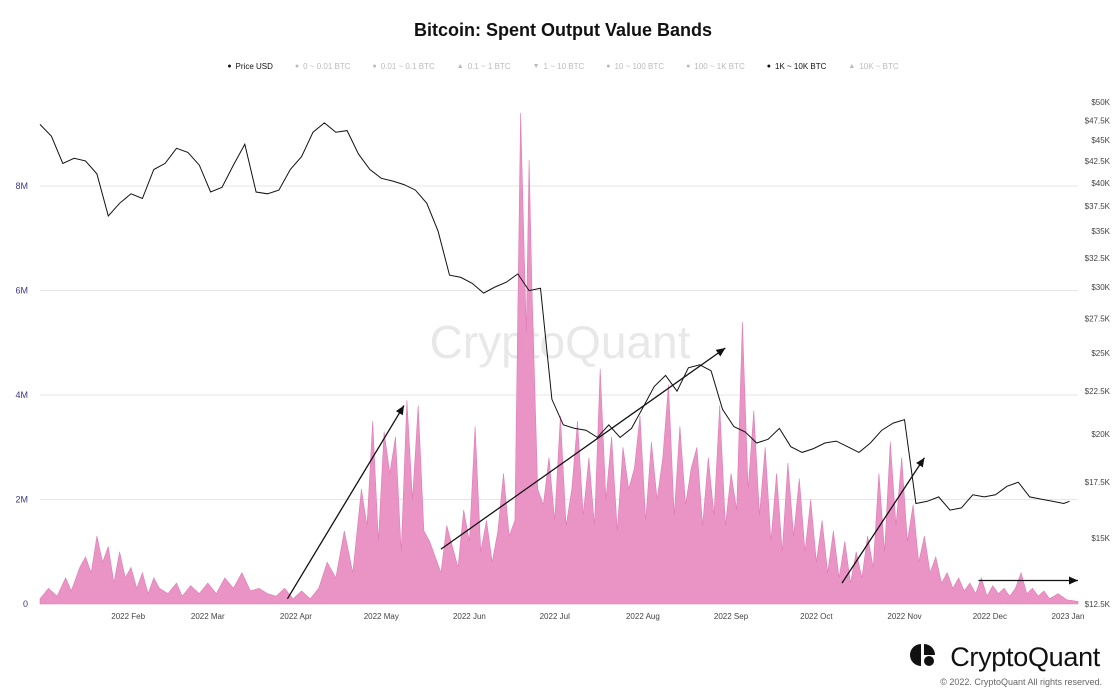 The height and width of the screenshot is (691, 1120). Describe the element at coordinates (555, 616) in the screenshot. I see `x-axis-tick-label: 2022 Jul` at that location.